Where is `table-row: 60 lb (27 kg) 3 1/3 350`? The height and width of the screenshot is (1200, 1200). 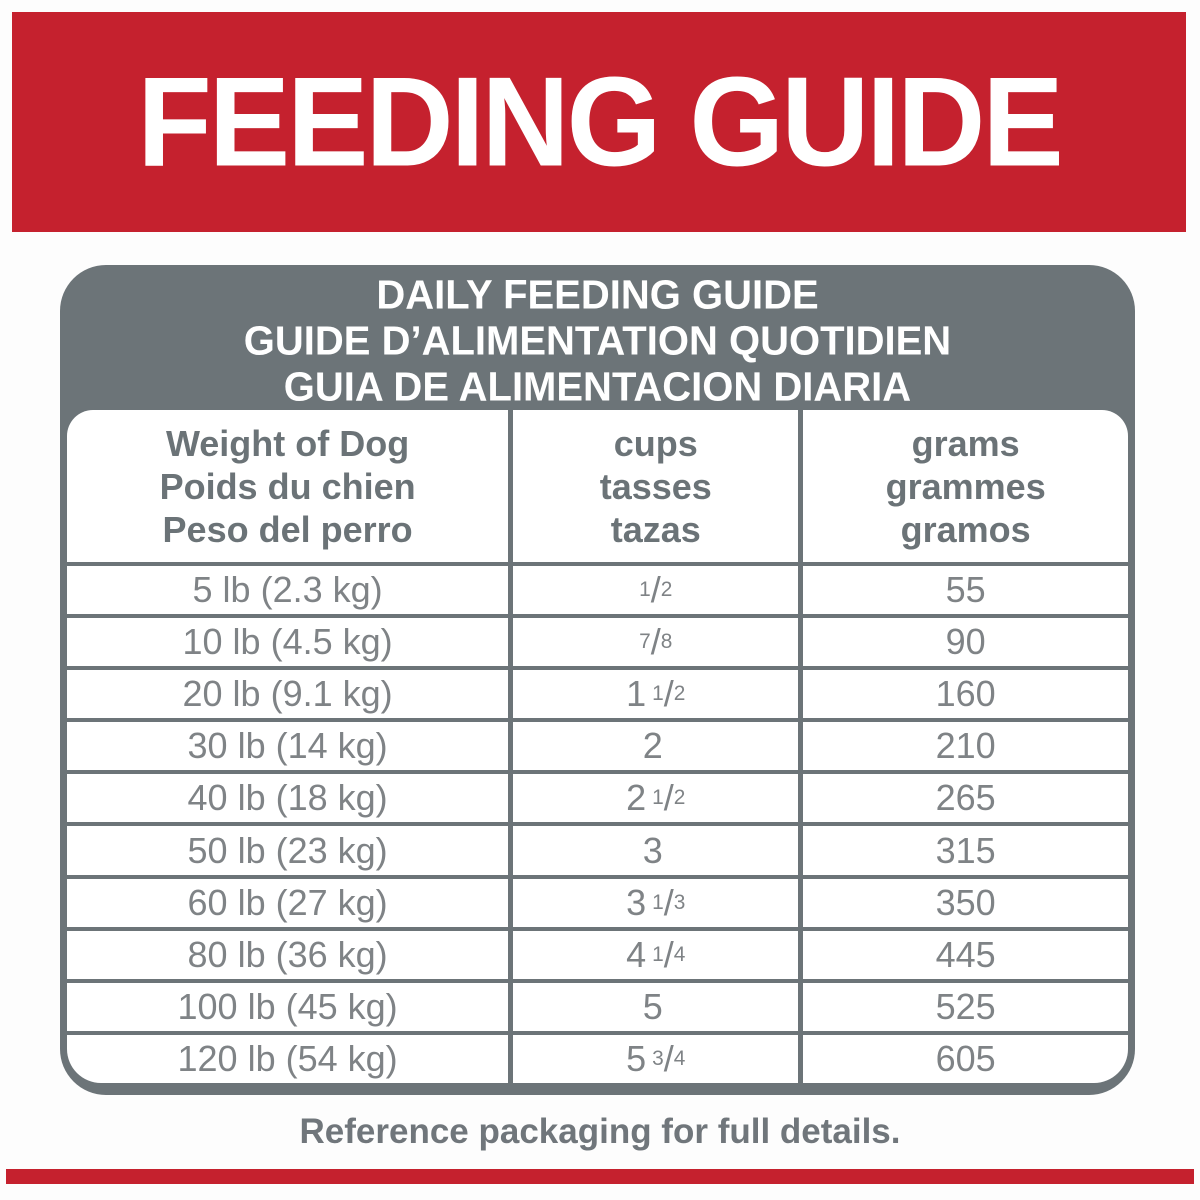
table-row: 60 lb (27 kg) 3 1/3 350 is located at coordinates (597, 900).